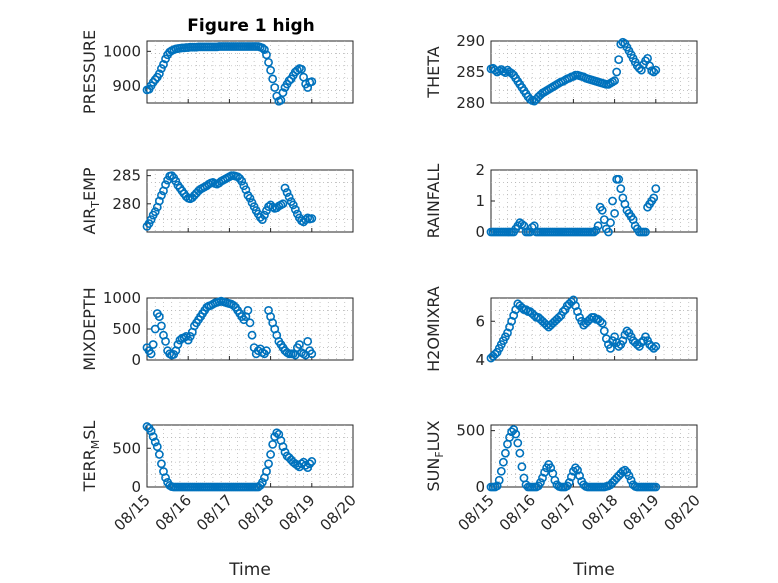 This screenshot has height=583, width=778. I want to click on y-tick-label: 280, so click(470, 103).